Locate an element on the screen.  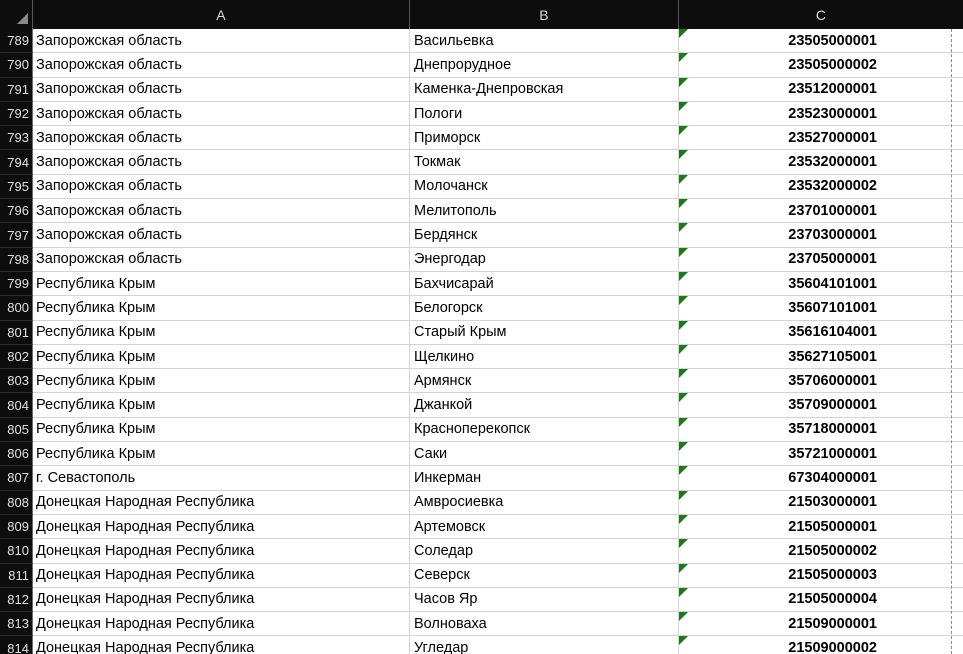
cell-code: 35616104001 is located at coordinates (821, 332).